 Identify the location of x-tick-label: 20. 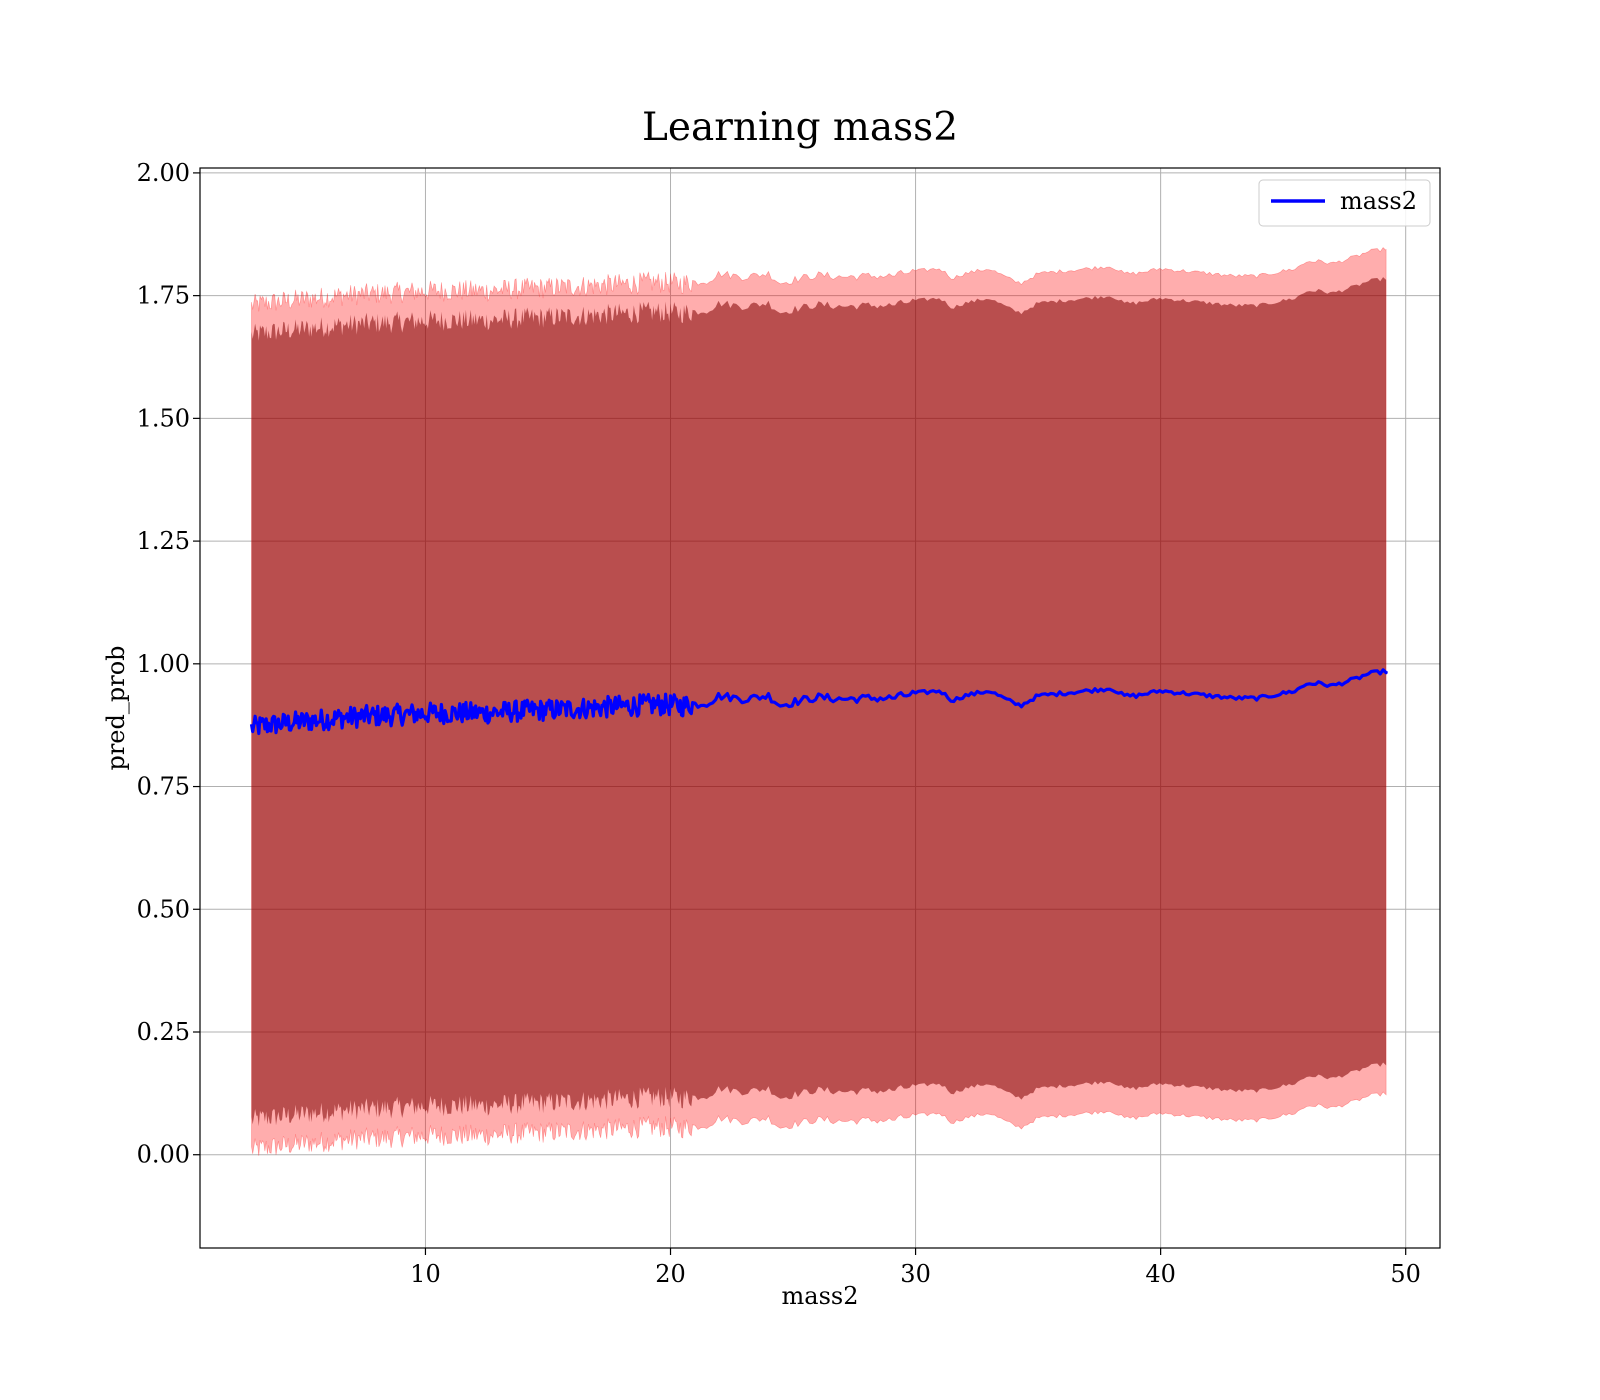
(670, 1274).